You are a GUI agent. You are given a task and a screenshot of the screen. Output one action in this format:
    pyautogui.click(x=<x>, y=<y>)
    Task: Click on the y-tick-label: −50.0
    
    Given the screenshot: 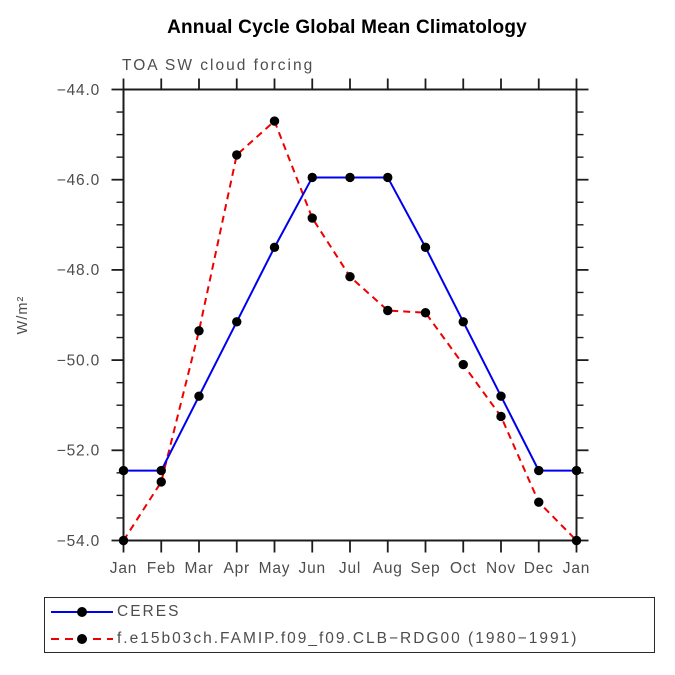 What is the action you would take?
    pyautogui.click(x=78, y=360)
    